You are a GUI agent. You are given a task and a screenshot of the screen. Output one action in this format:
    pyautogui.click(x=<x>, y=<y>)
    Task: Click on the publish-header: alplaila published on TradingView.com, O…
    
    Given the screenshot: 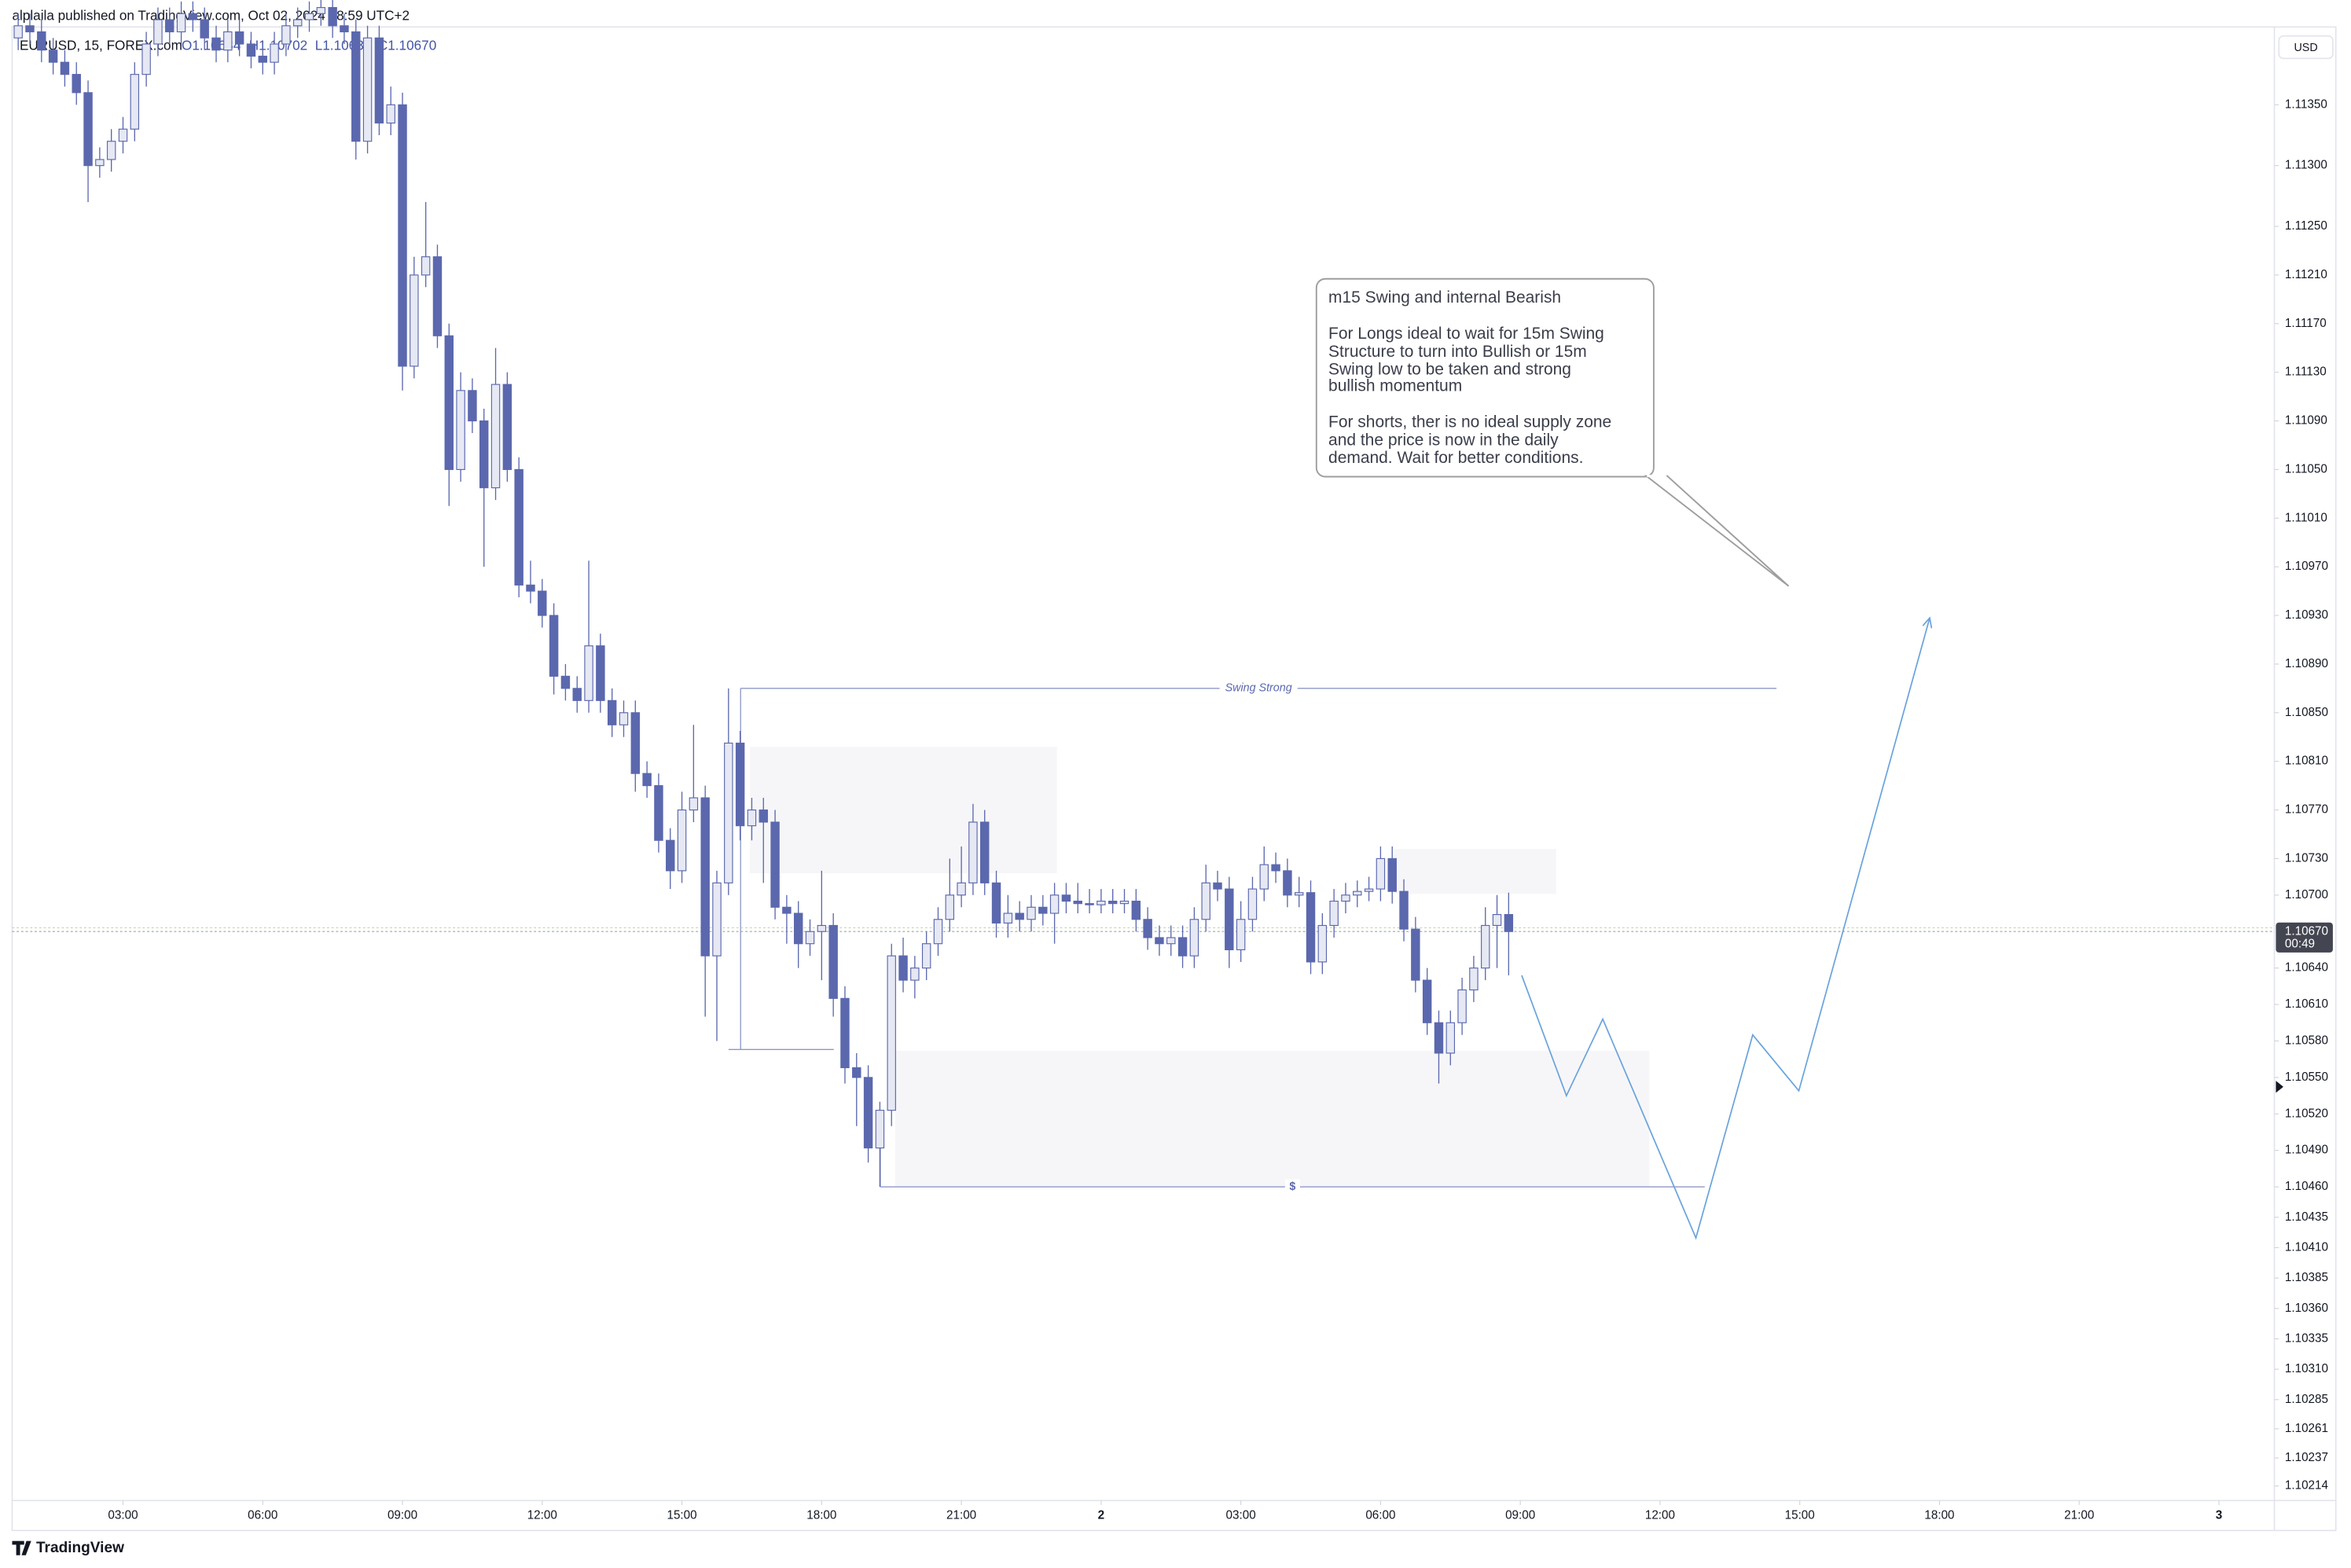 What is the action you would take?
    pyautogui.click(x=211, y=16)
    